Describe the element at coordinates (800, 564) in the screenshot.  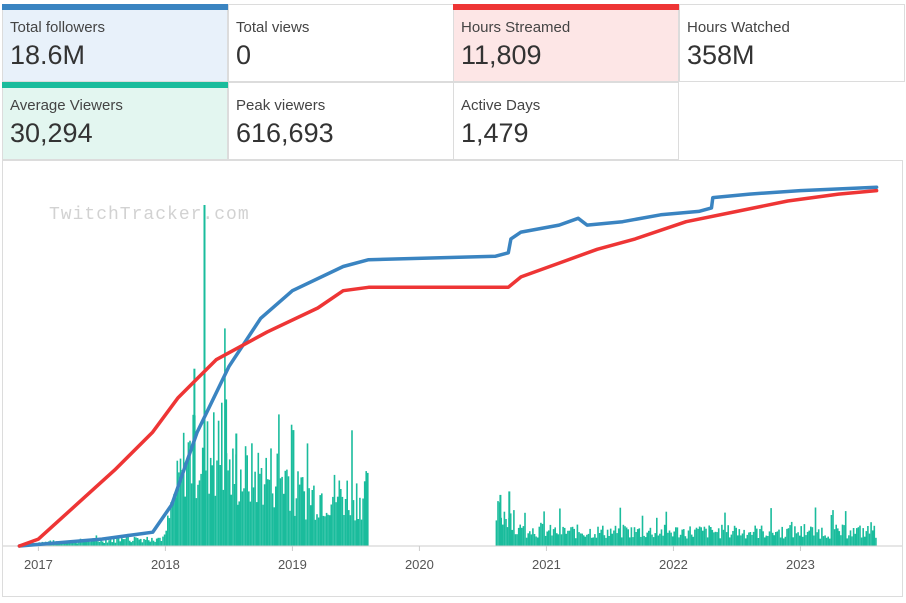
I see `x-tick-label: 2023` at that location.